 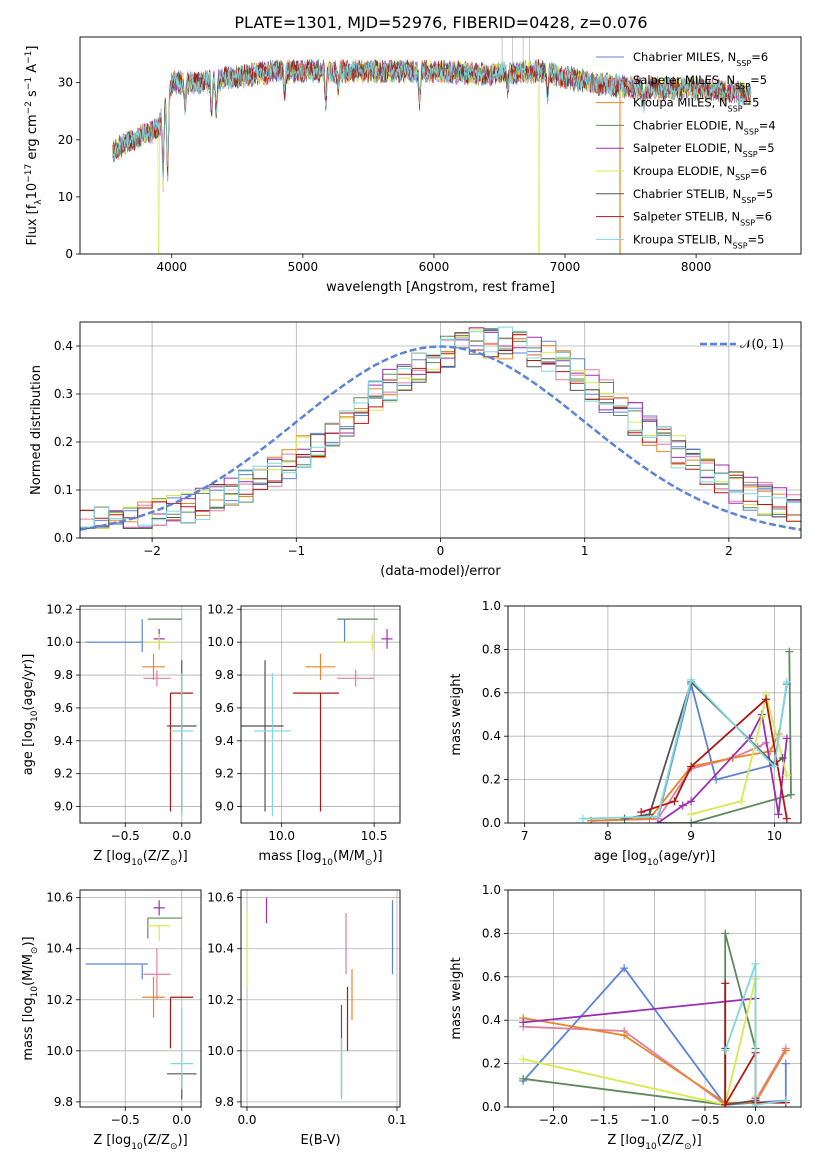 I want to click on y-axis-label: mass [log10(M/M⊙)], so click(x=30, y=998).